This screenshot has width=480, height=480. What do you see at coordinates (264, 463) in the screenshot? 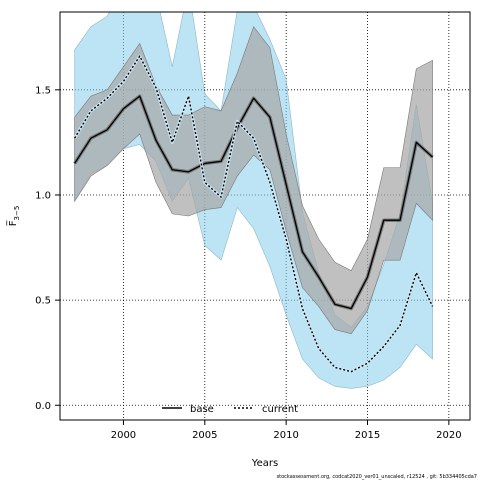
I see `x-axis-label: Years` at bounding box center [264, 463].